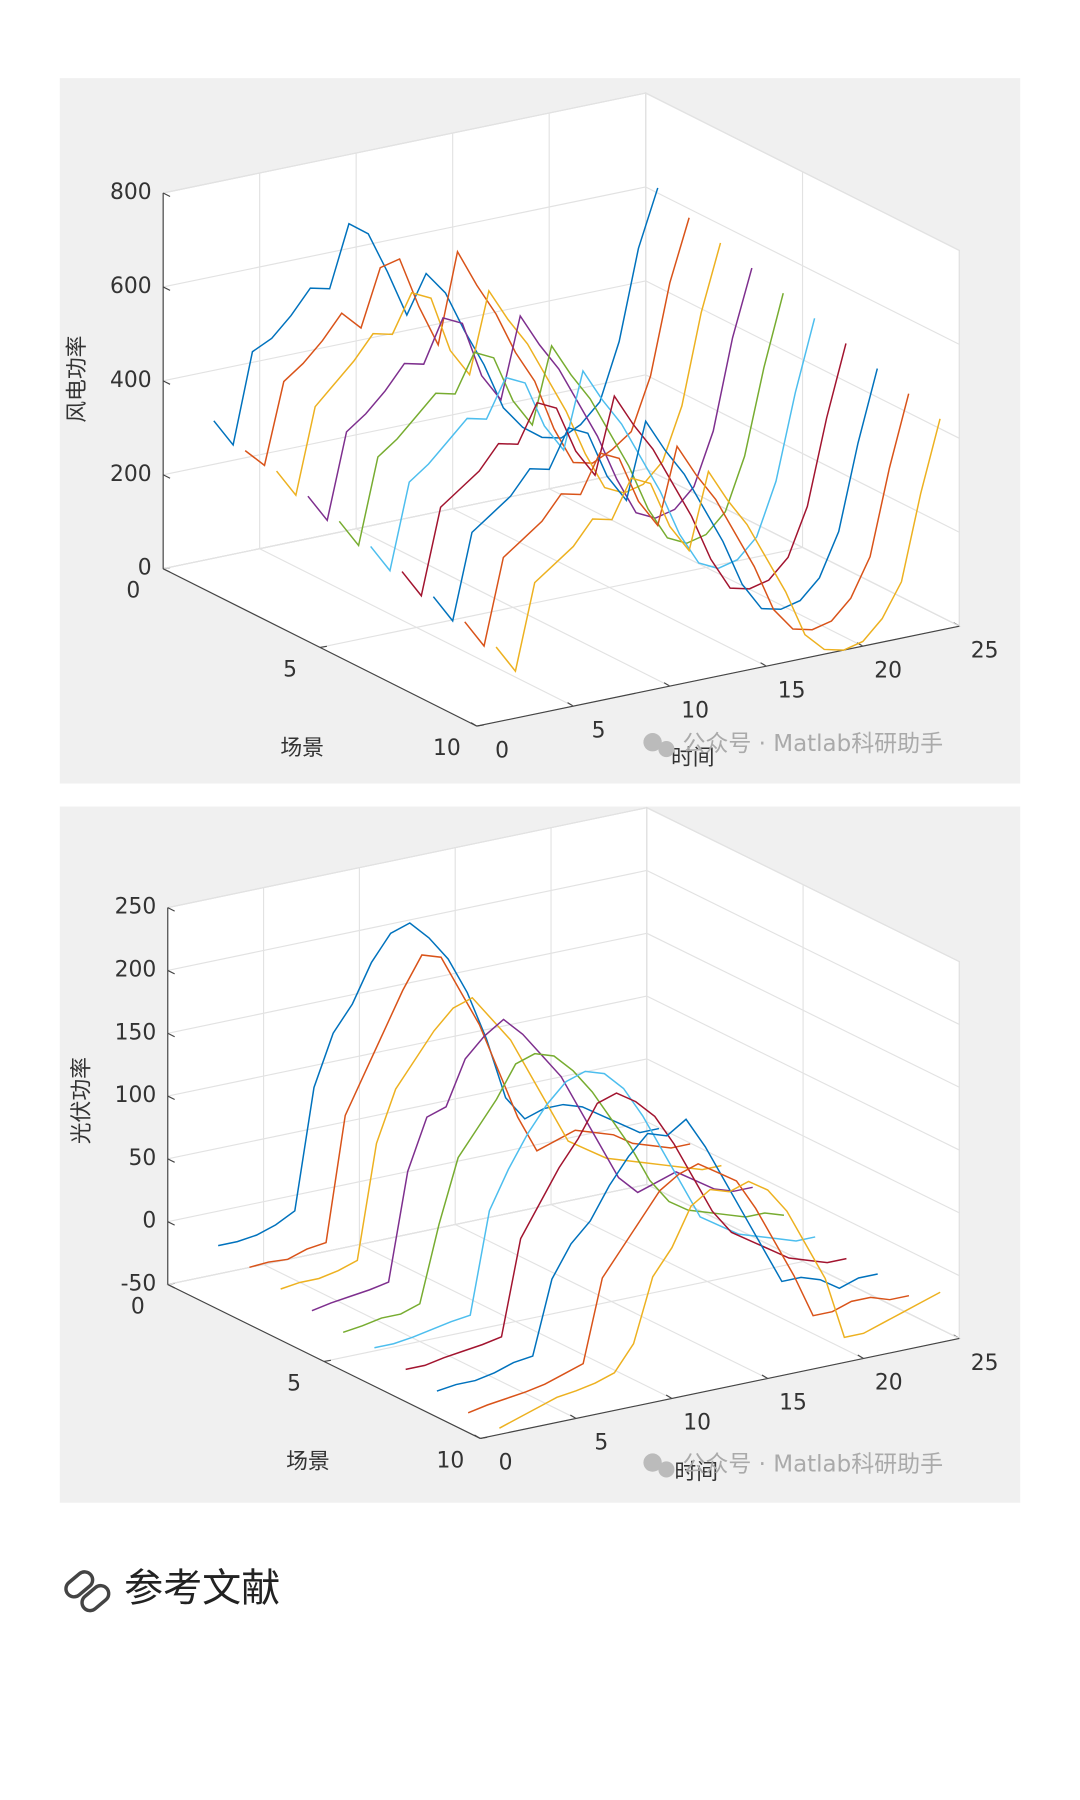 The image size is (1080, 1800). What do you see at coordinates (202, 1589) in the screenshot?
I see `section-heading: 参考文献` at bounding box center [202, 1589].